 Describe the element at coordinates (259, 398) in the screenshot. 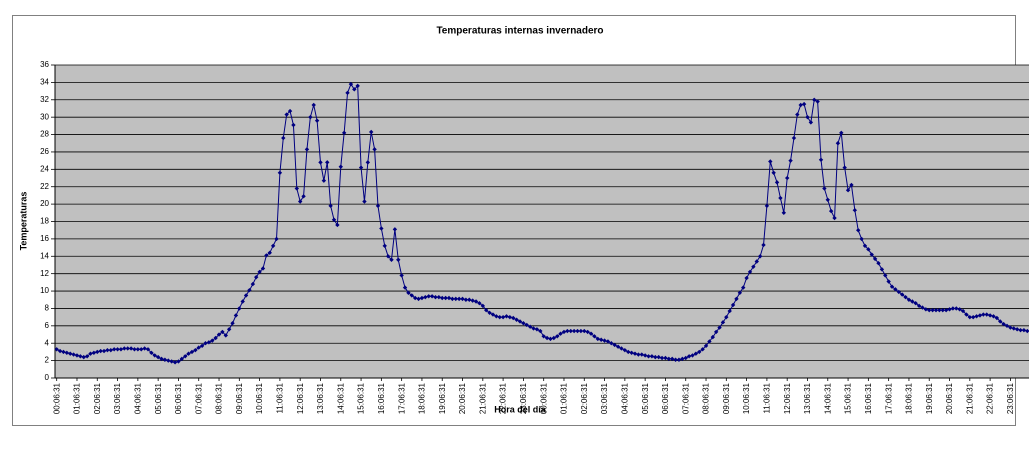

I see `x-tick-label: 10:06:31` at that location.